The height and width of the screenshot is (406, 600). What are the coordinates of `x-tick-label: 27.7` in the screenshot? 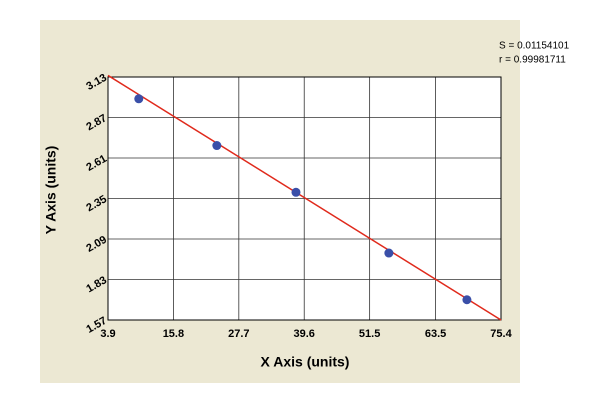 It's located at (238, 334).